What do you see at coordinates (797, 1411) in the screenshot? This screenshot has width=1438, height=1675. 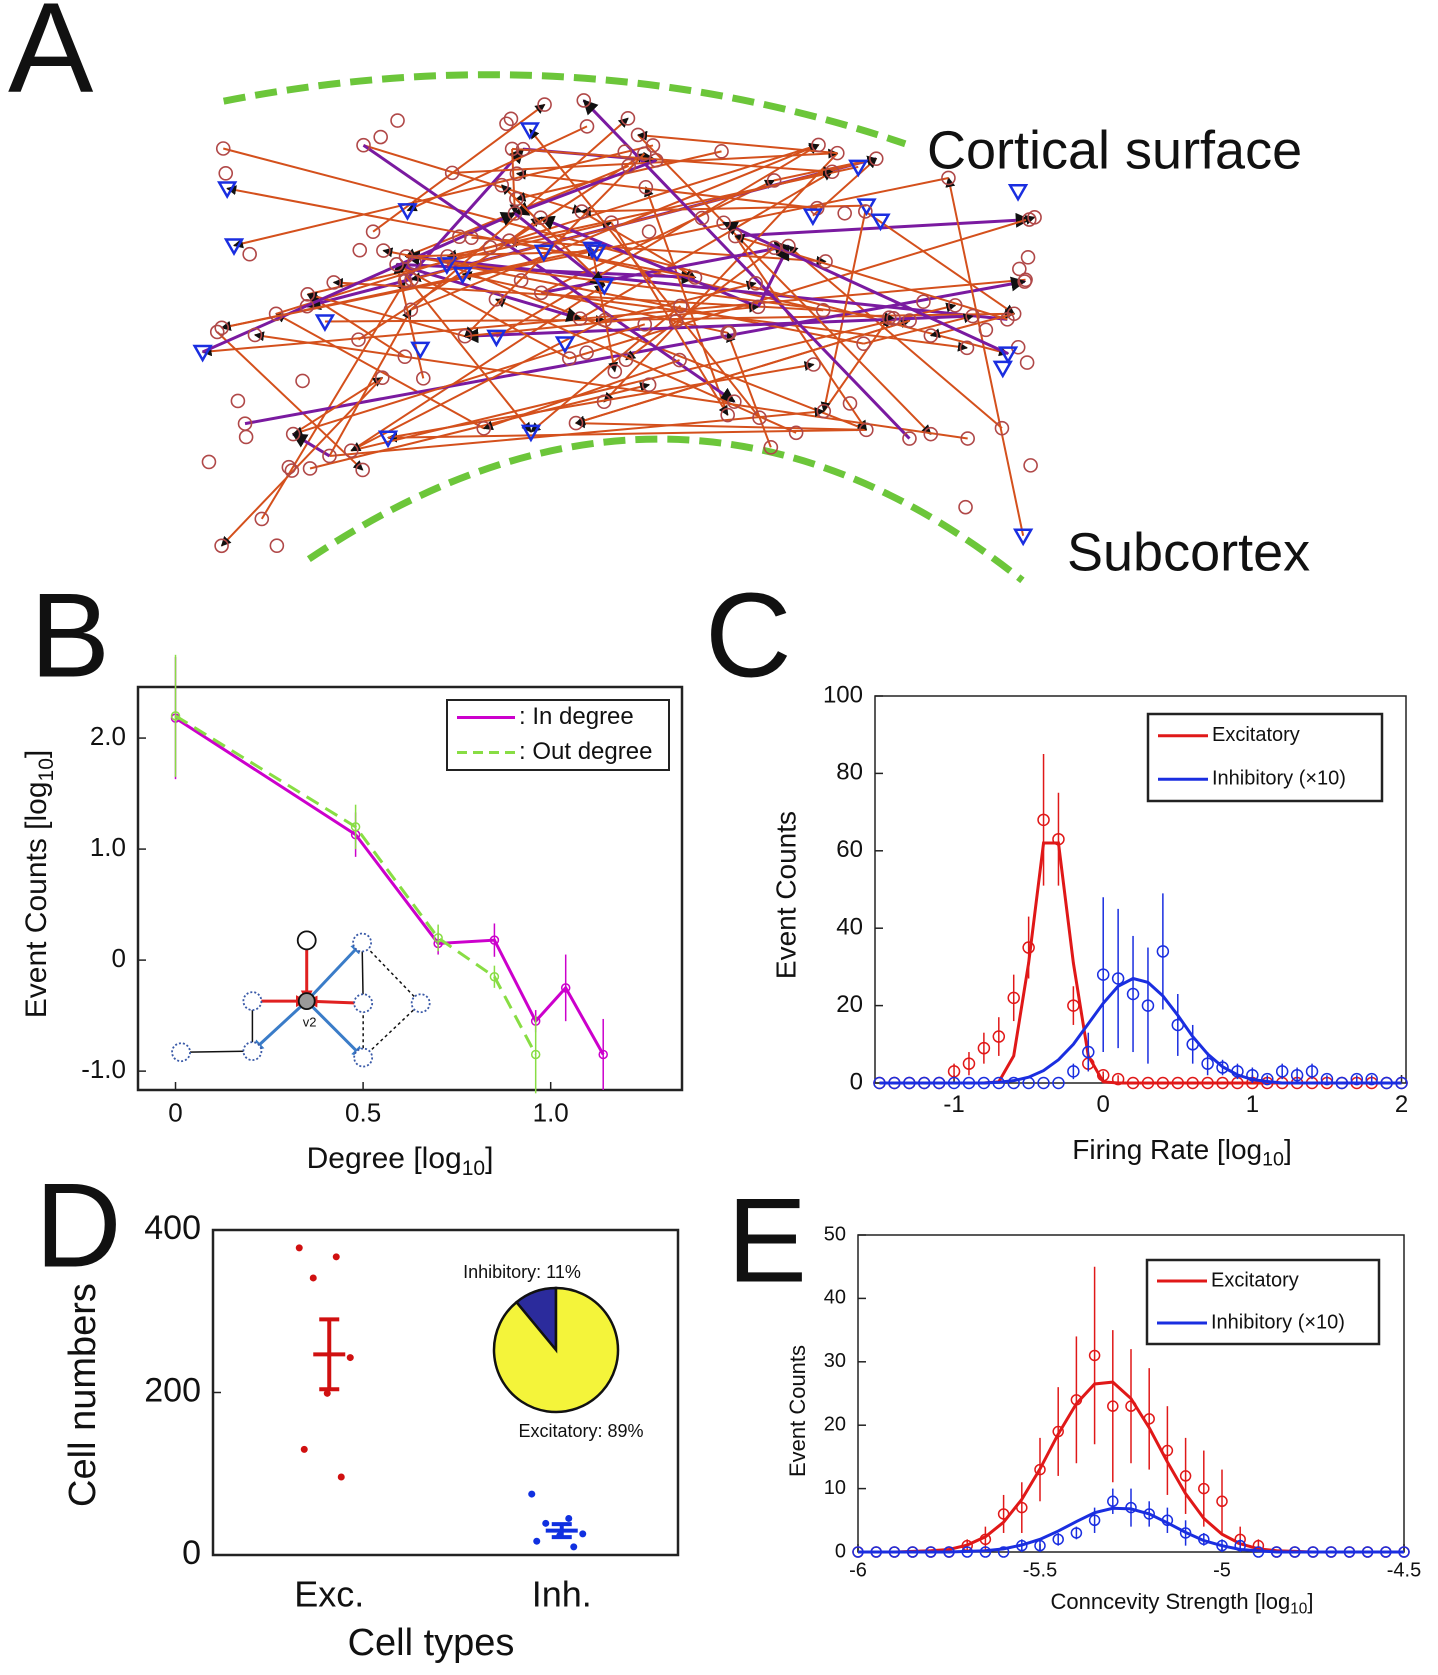 I see `axis-label: Event Counts` at bounding box center [797, 1411].